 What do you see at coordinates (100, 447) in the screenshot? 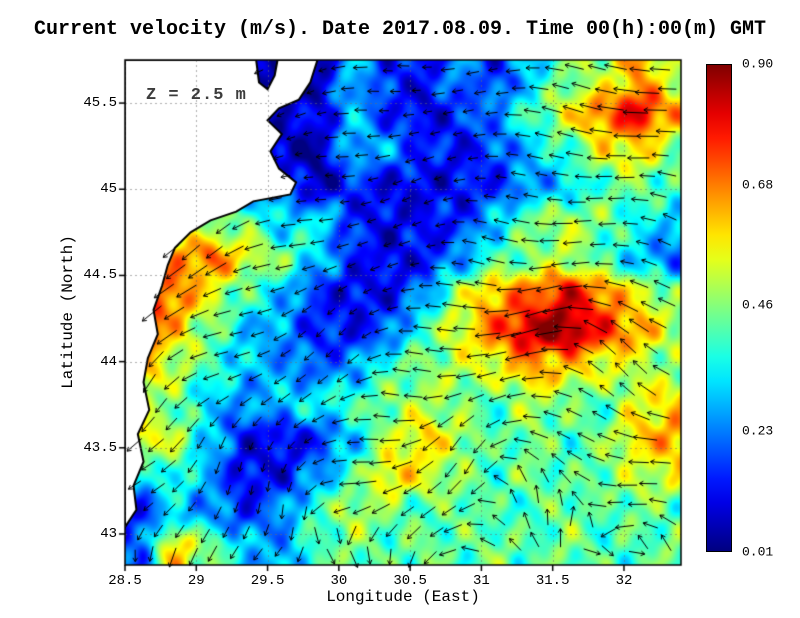
I see `y-tick-label: 43.5` at bounding box center [100, 447].